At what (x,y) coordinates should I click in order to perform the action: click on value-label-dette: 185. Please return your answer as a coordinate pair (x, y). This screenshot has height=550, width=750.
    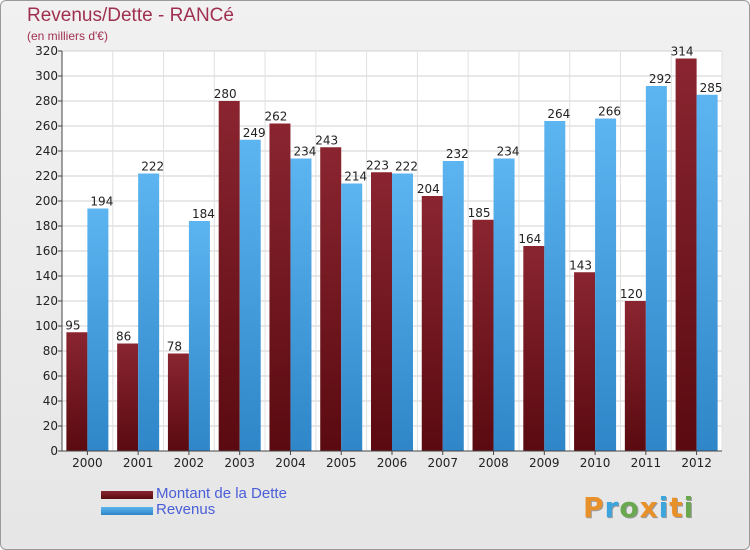
    Looking at the image, I should click on (479, 213).